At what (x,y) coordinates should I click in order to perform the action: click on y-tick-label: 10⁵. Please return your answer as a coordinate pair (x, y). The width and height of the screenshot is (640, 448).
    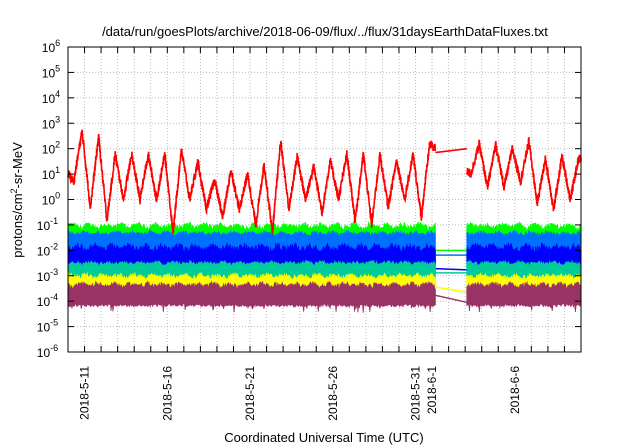
    Looking at the image, I should click on (51, 71).